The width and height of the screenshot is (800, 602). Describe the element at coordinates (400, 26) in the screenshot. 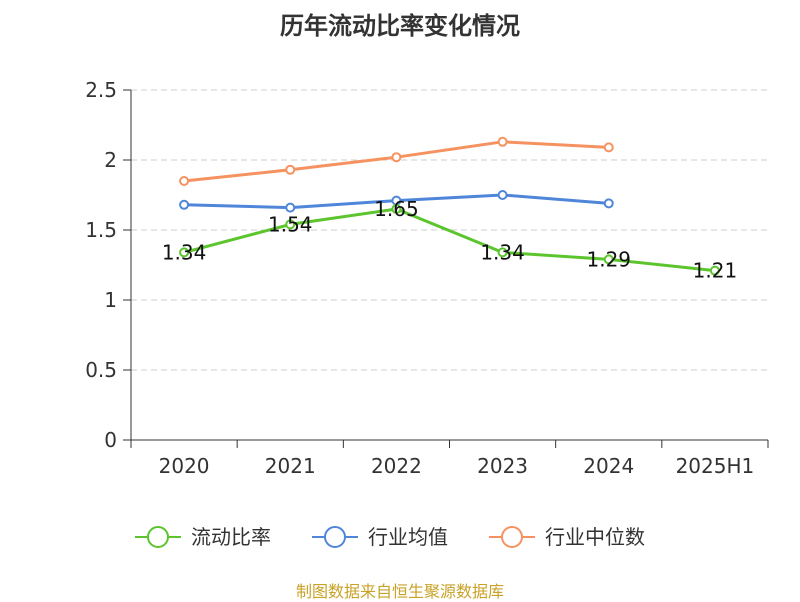

I see `chart-title: 历年流动比率变化情况` at that location.